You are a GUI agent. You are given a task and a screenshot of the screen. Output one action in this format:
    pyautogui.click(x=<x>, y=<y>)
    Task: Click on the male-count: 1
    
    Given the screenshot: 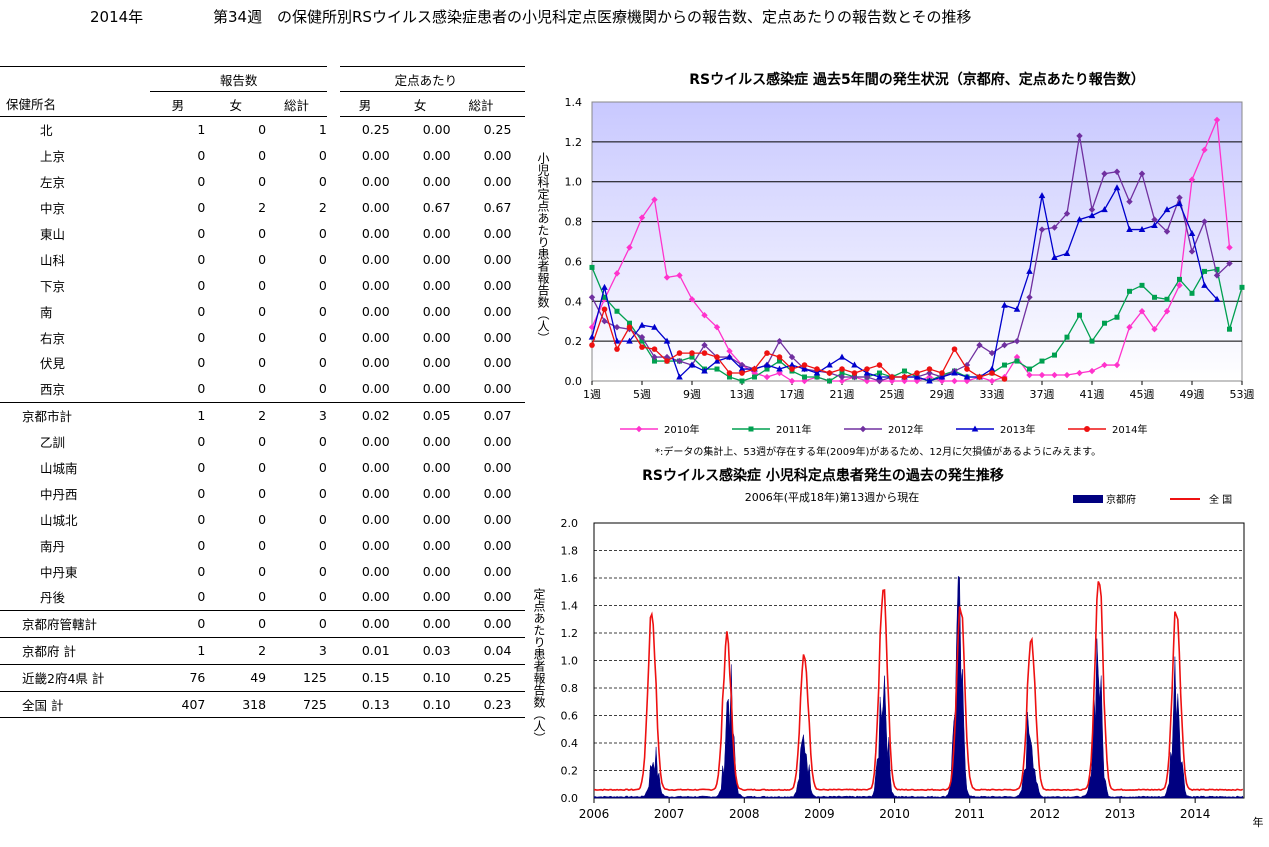 What is the action you would take?
    pyautogui.click(x=178, y=415)
    